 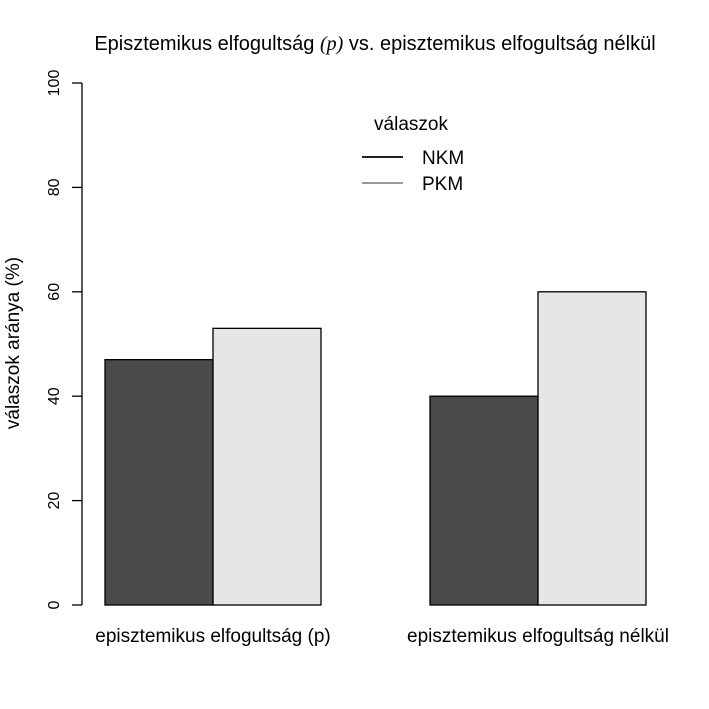 I want to click on category-label: episztemikus elfogultság nélkül, so click(x=538, y=636).